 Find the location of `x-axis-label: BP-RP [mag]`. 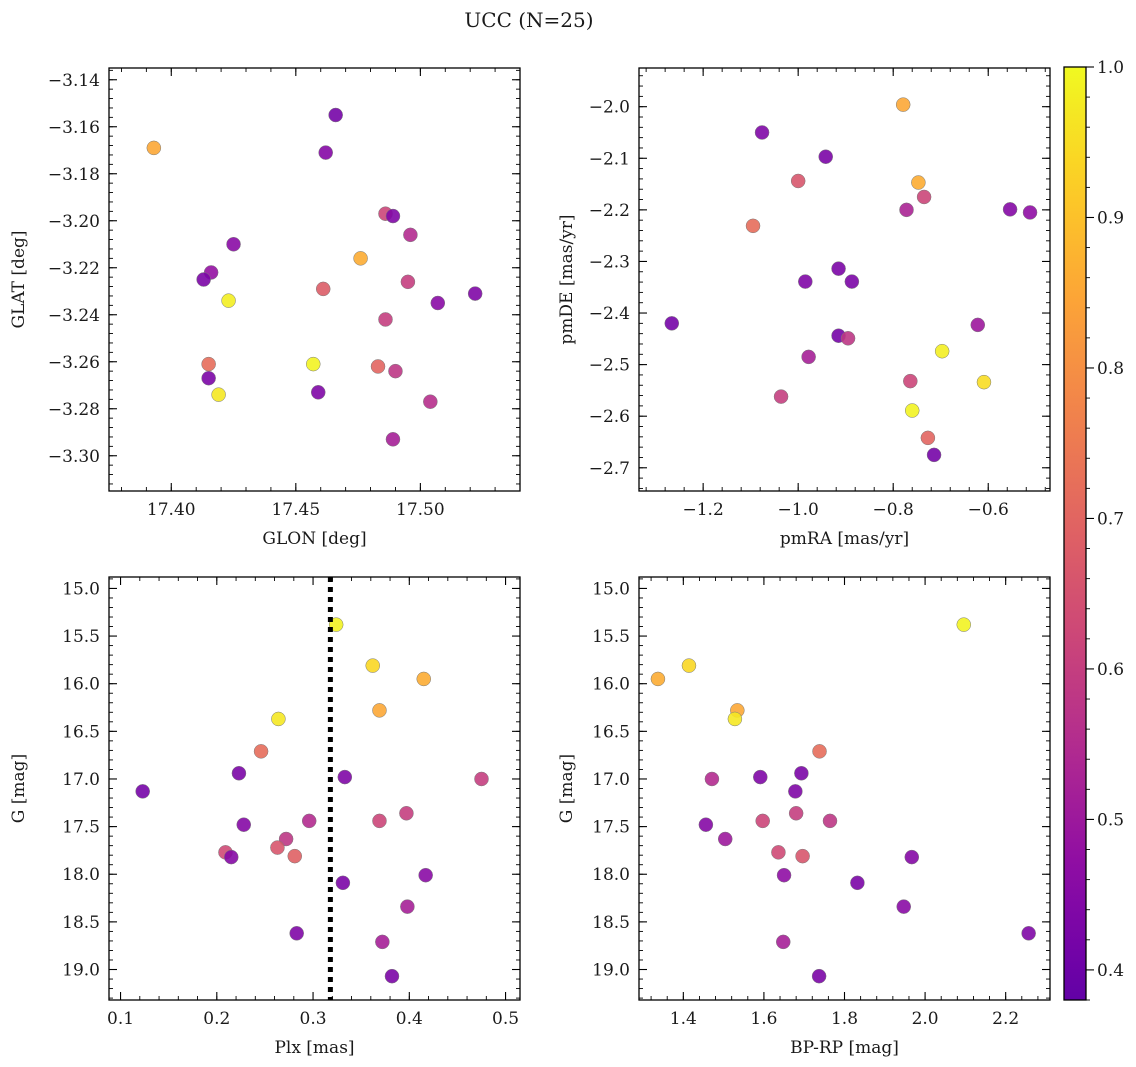

x-axis-label: BP-RP [mag] is located at coordinates (844, 1048).